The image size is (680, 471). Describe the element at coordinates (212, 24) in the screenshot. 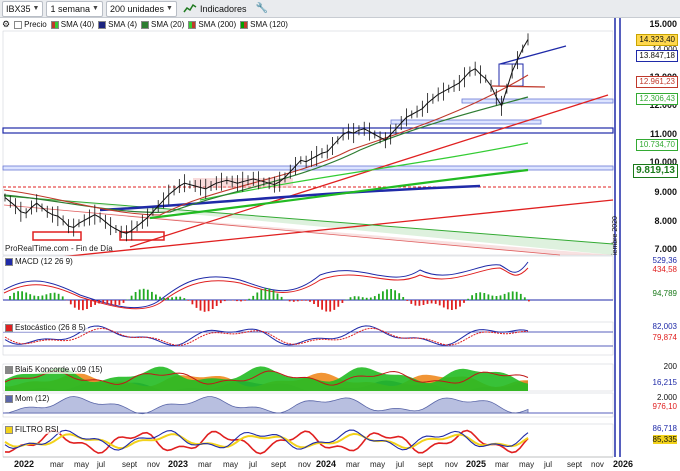

I see `legend-sma200: SMA (200)` at that location.